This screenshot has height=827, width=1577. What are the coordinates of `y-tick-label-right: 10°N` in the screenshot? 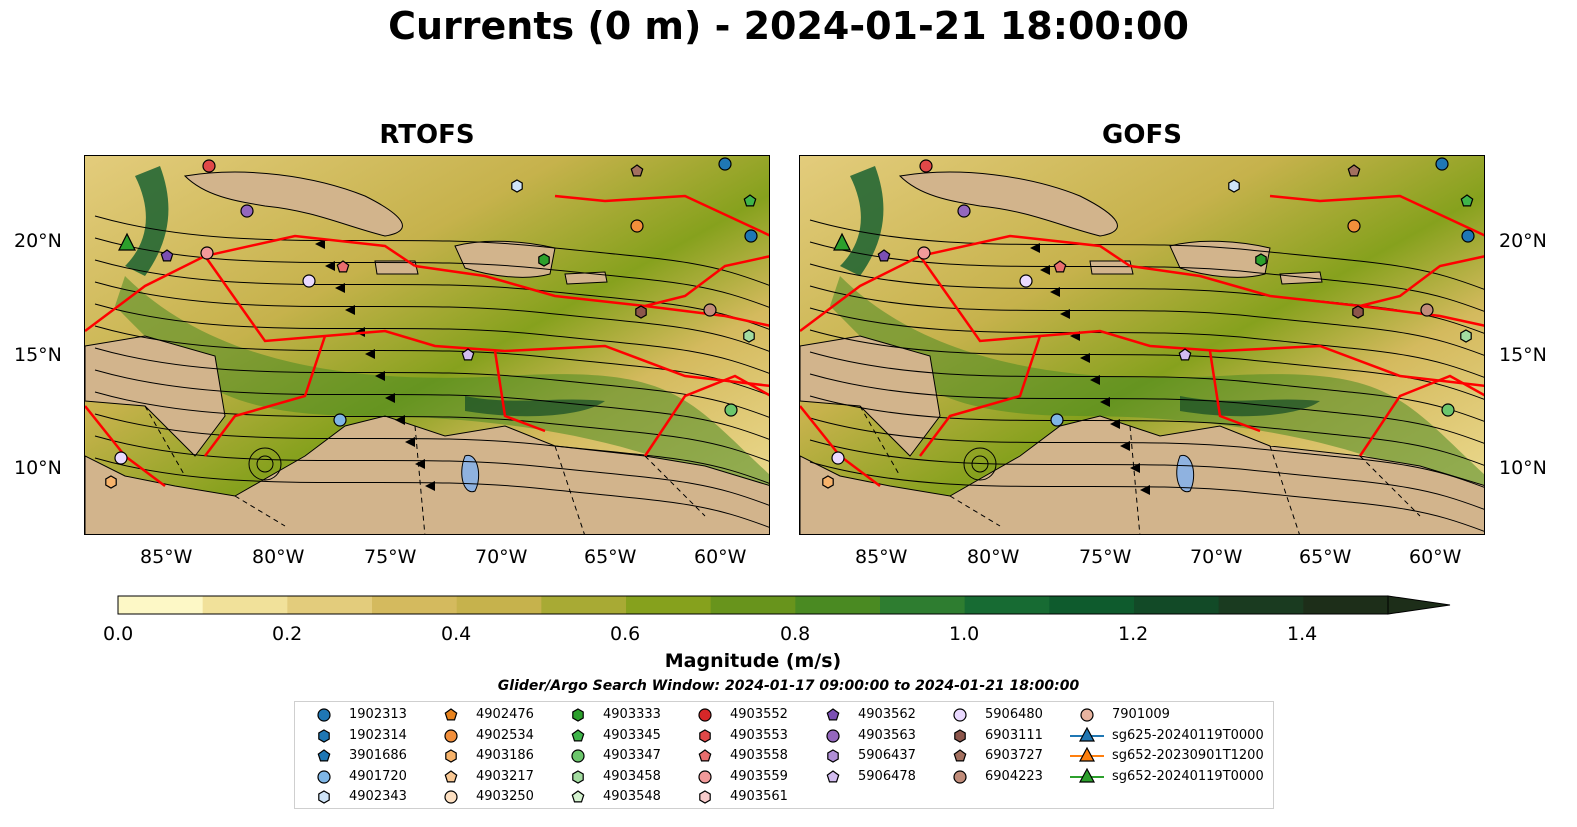 It's located at (1523, 468).